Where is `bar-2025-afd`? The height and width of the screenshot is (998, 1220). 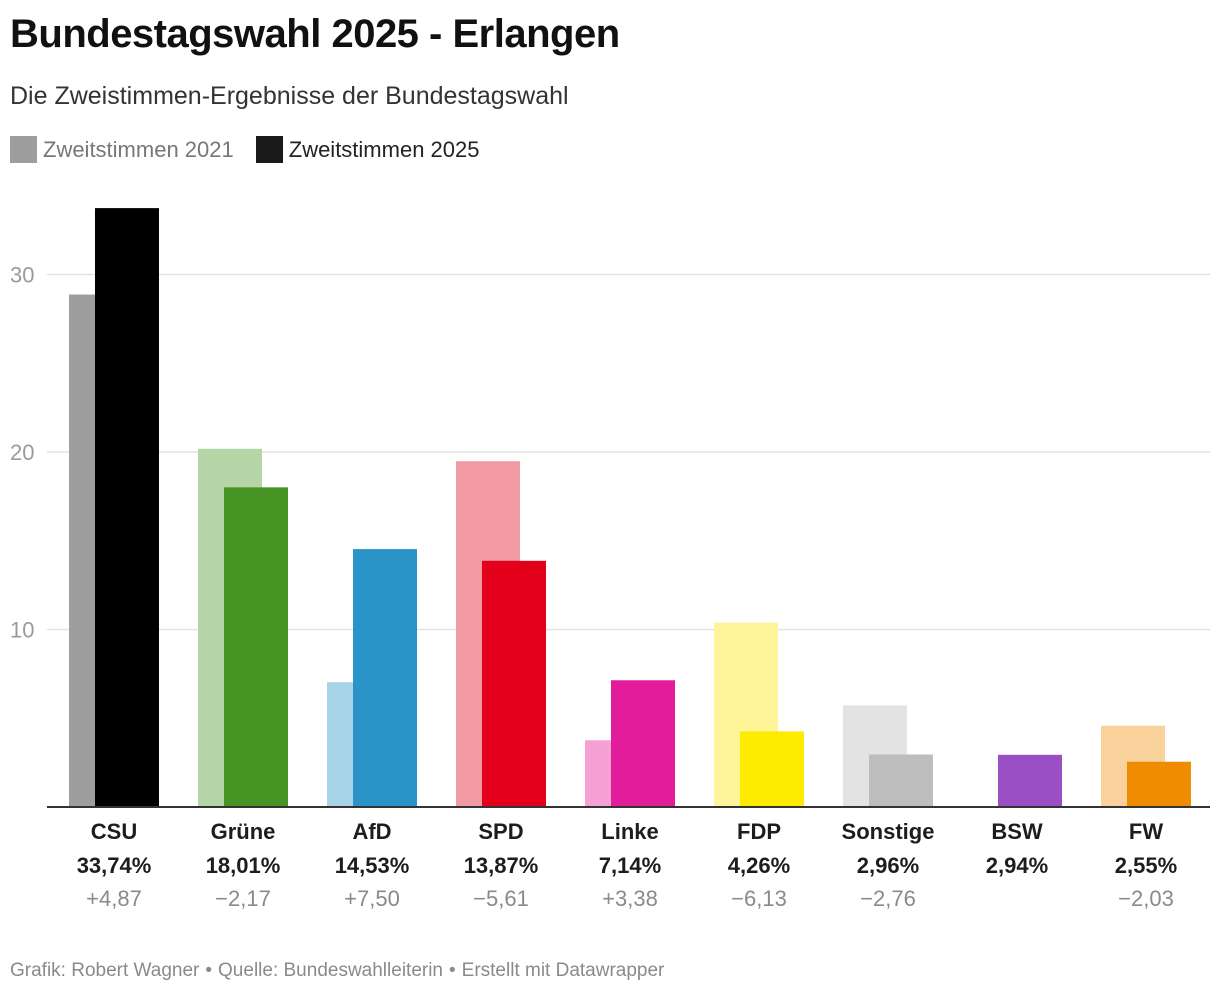
bar-2025-afd is located at coordinates (385, 678).